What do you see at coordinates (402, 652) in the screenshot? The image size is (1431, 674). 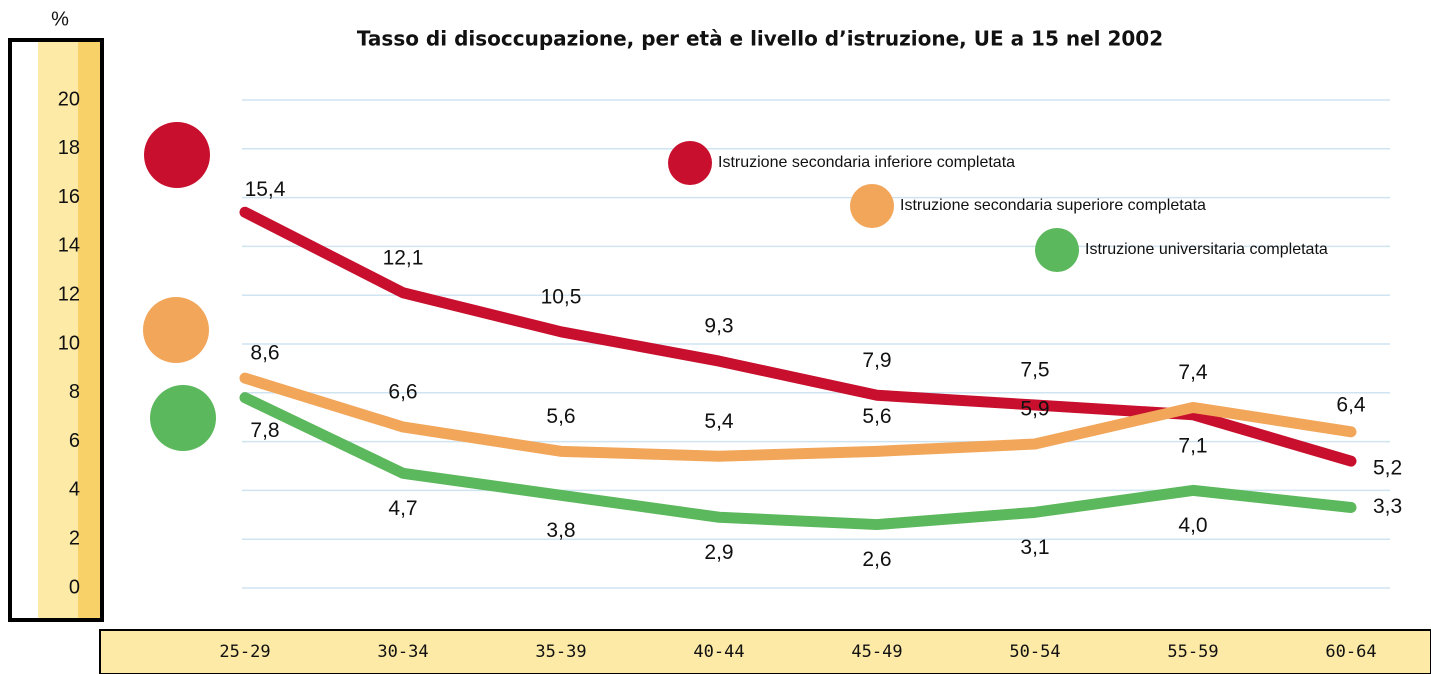 I see `x-tick-label: 30-34` at bounding box center [402, 652].